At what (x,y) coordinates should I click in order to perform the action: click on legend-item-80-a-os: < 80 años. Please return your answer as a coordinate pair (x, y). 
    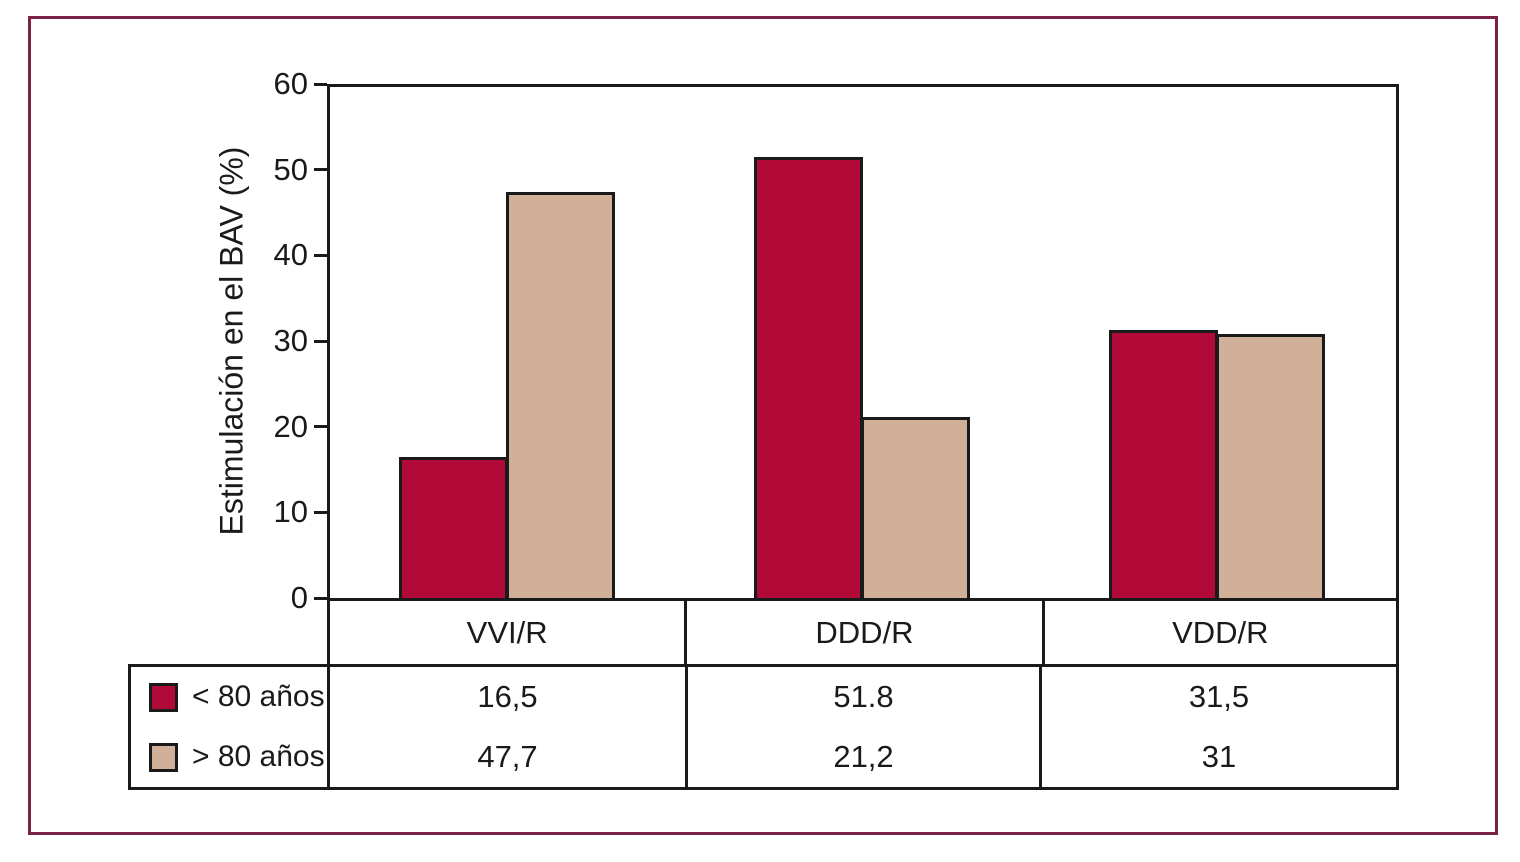
    Looking at the image, I should click on (229, 697).